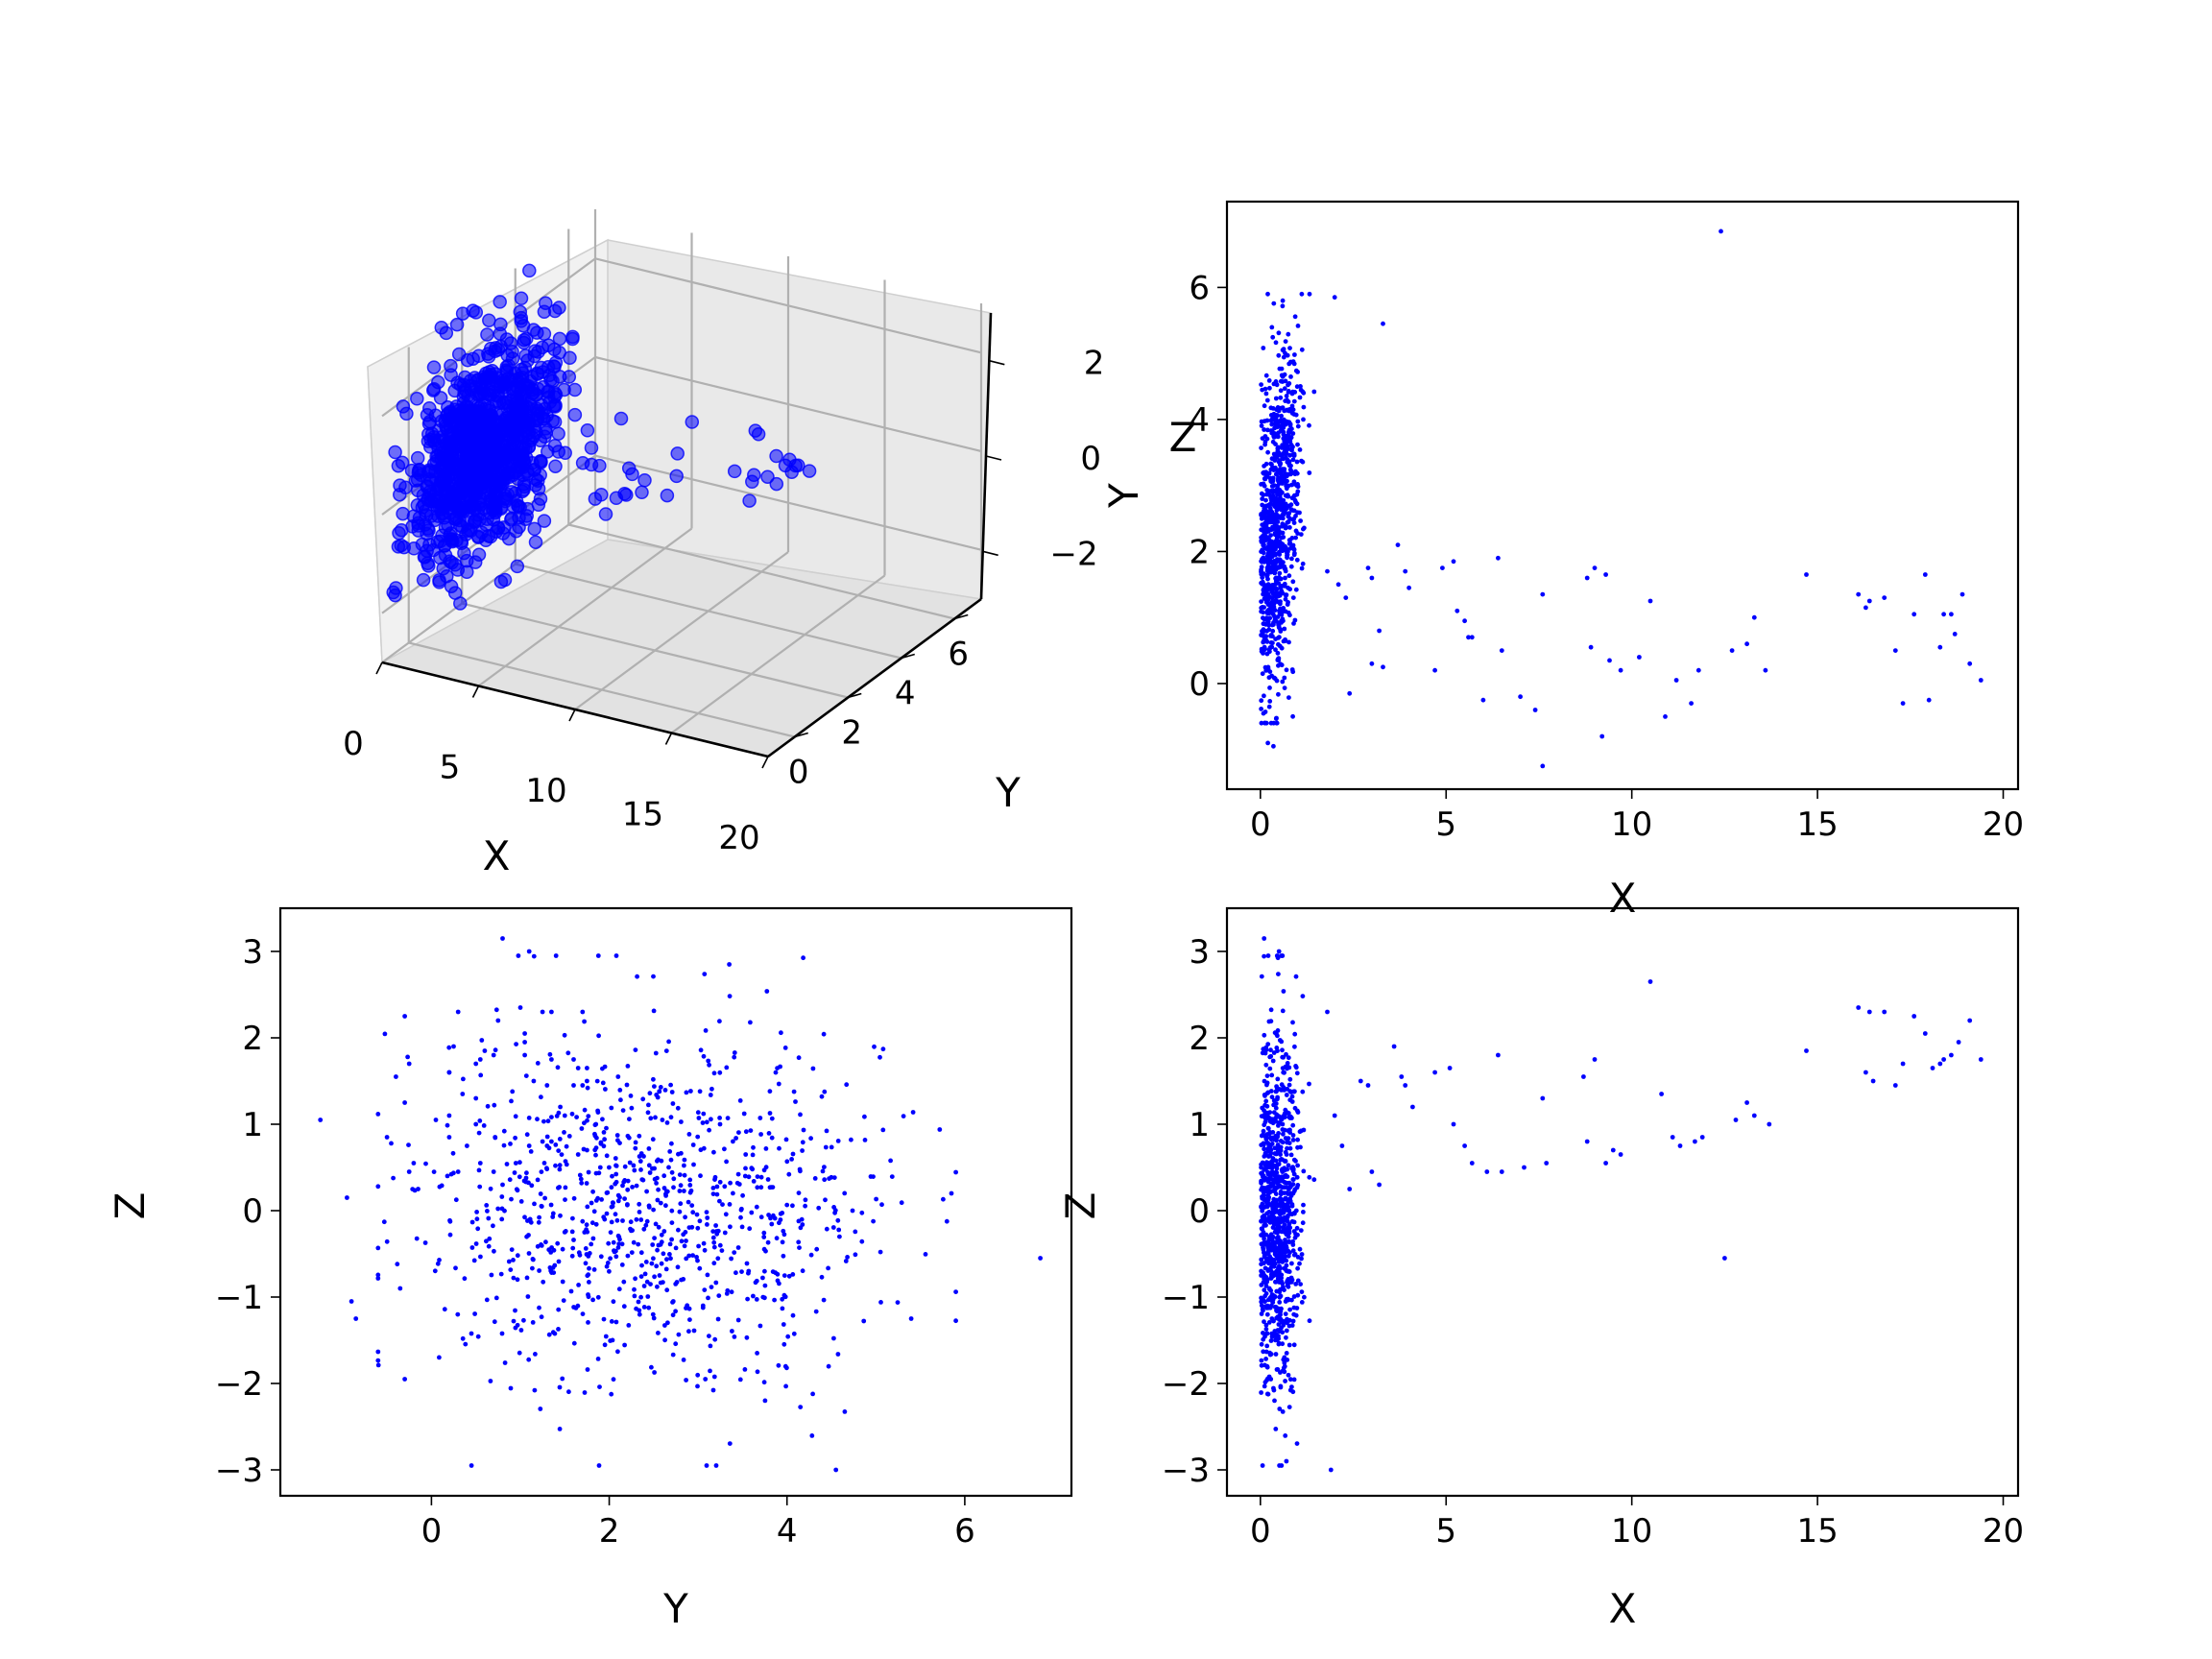 This screenshot has height=1659, width=2212. Describe the element at coordinates (252, 1125) in the screenshot. I see `y-tick-label: 1` at that location.